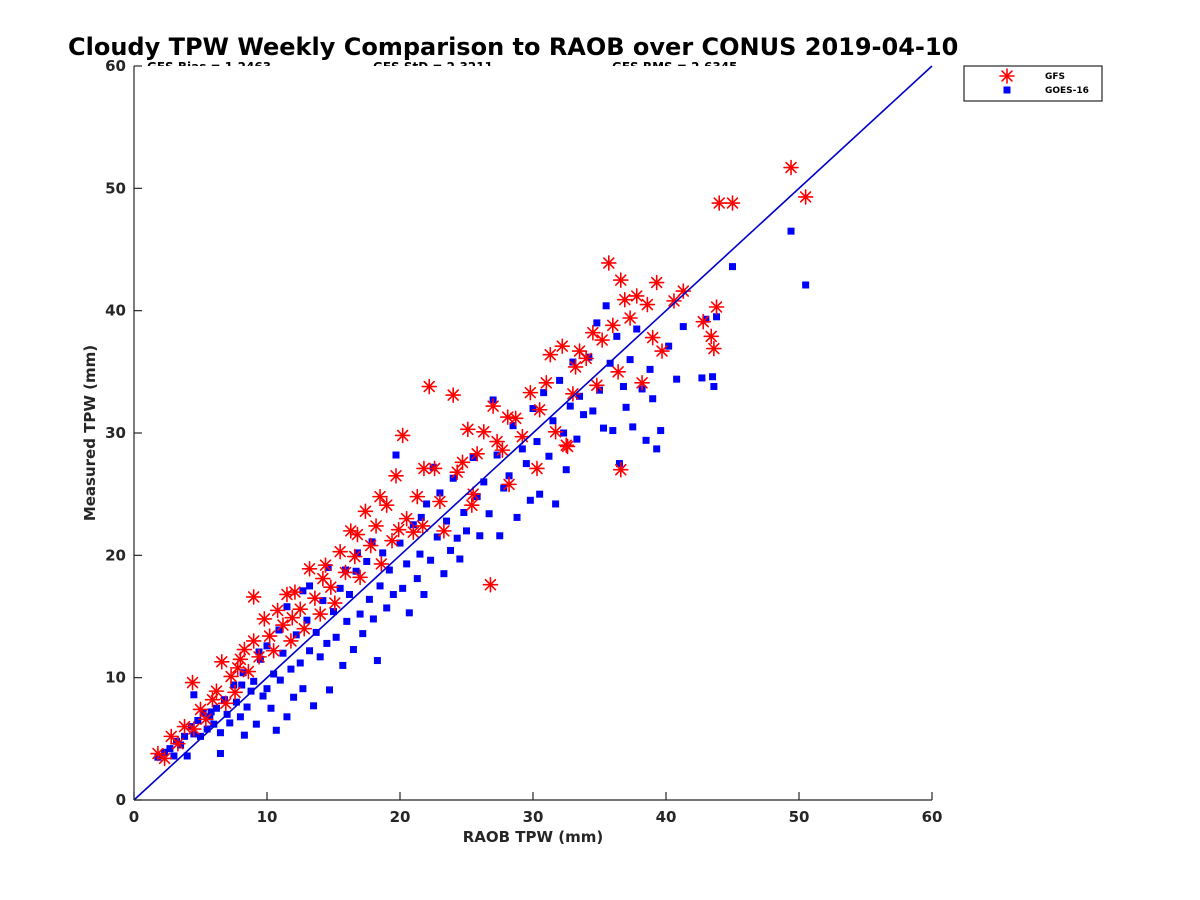 This screenshot has height=900, width=1200. I want to click on legend-label-goes-16: GOES-16, so click(1067, 91).